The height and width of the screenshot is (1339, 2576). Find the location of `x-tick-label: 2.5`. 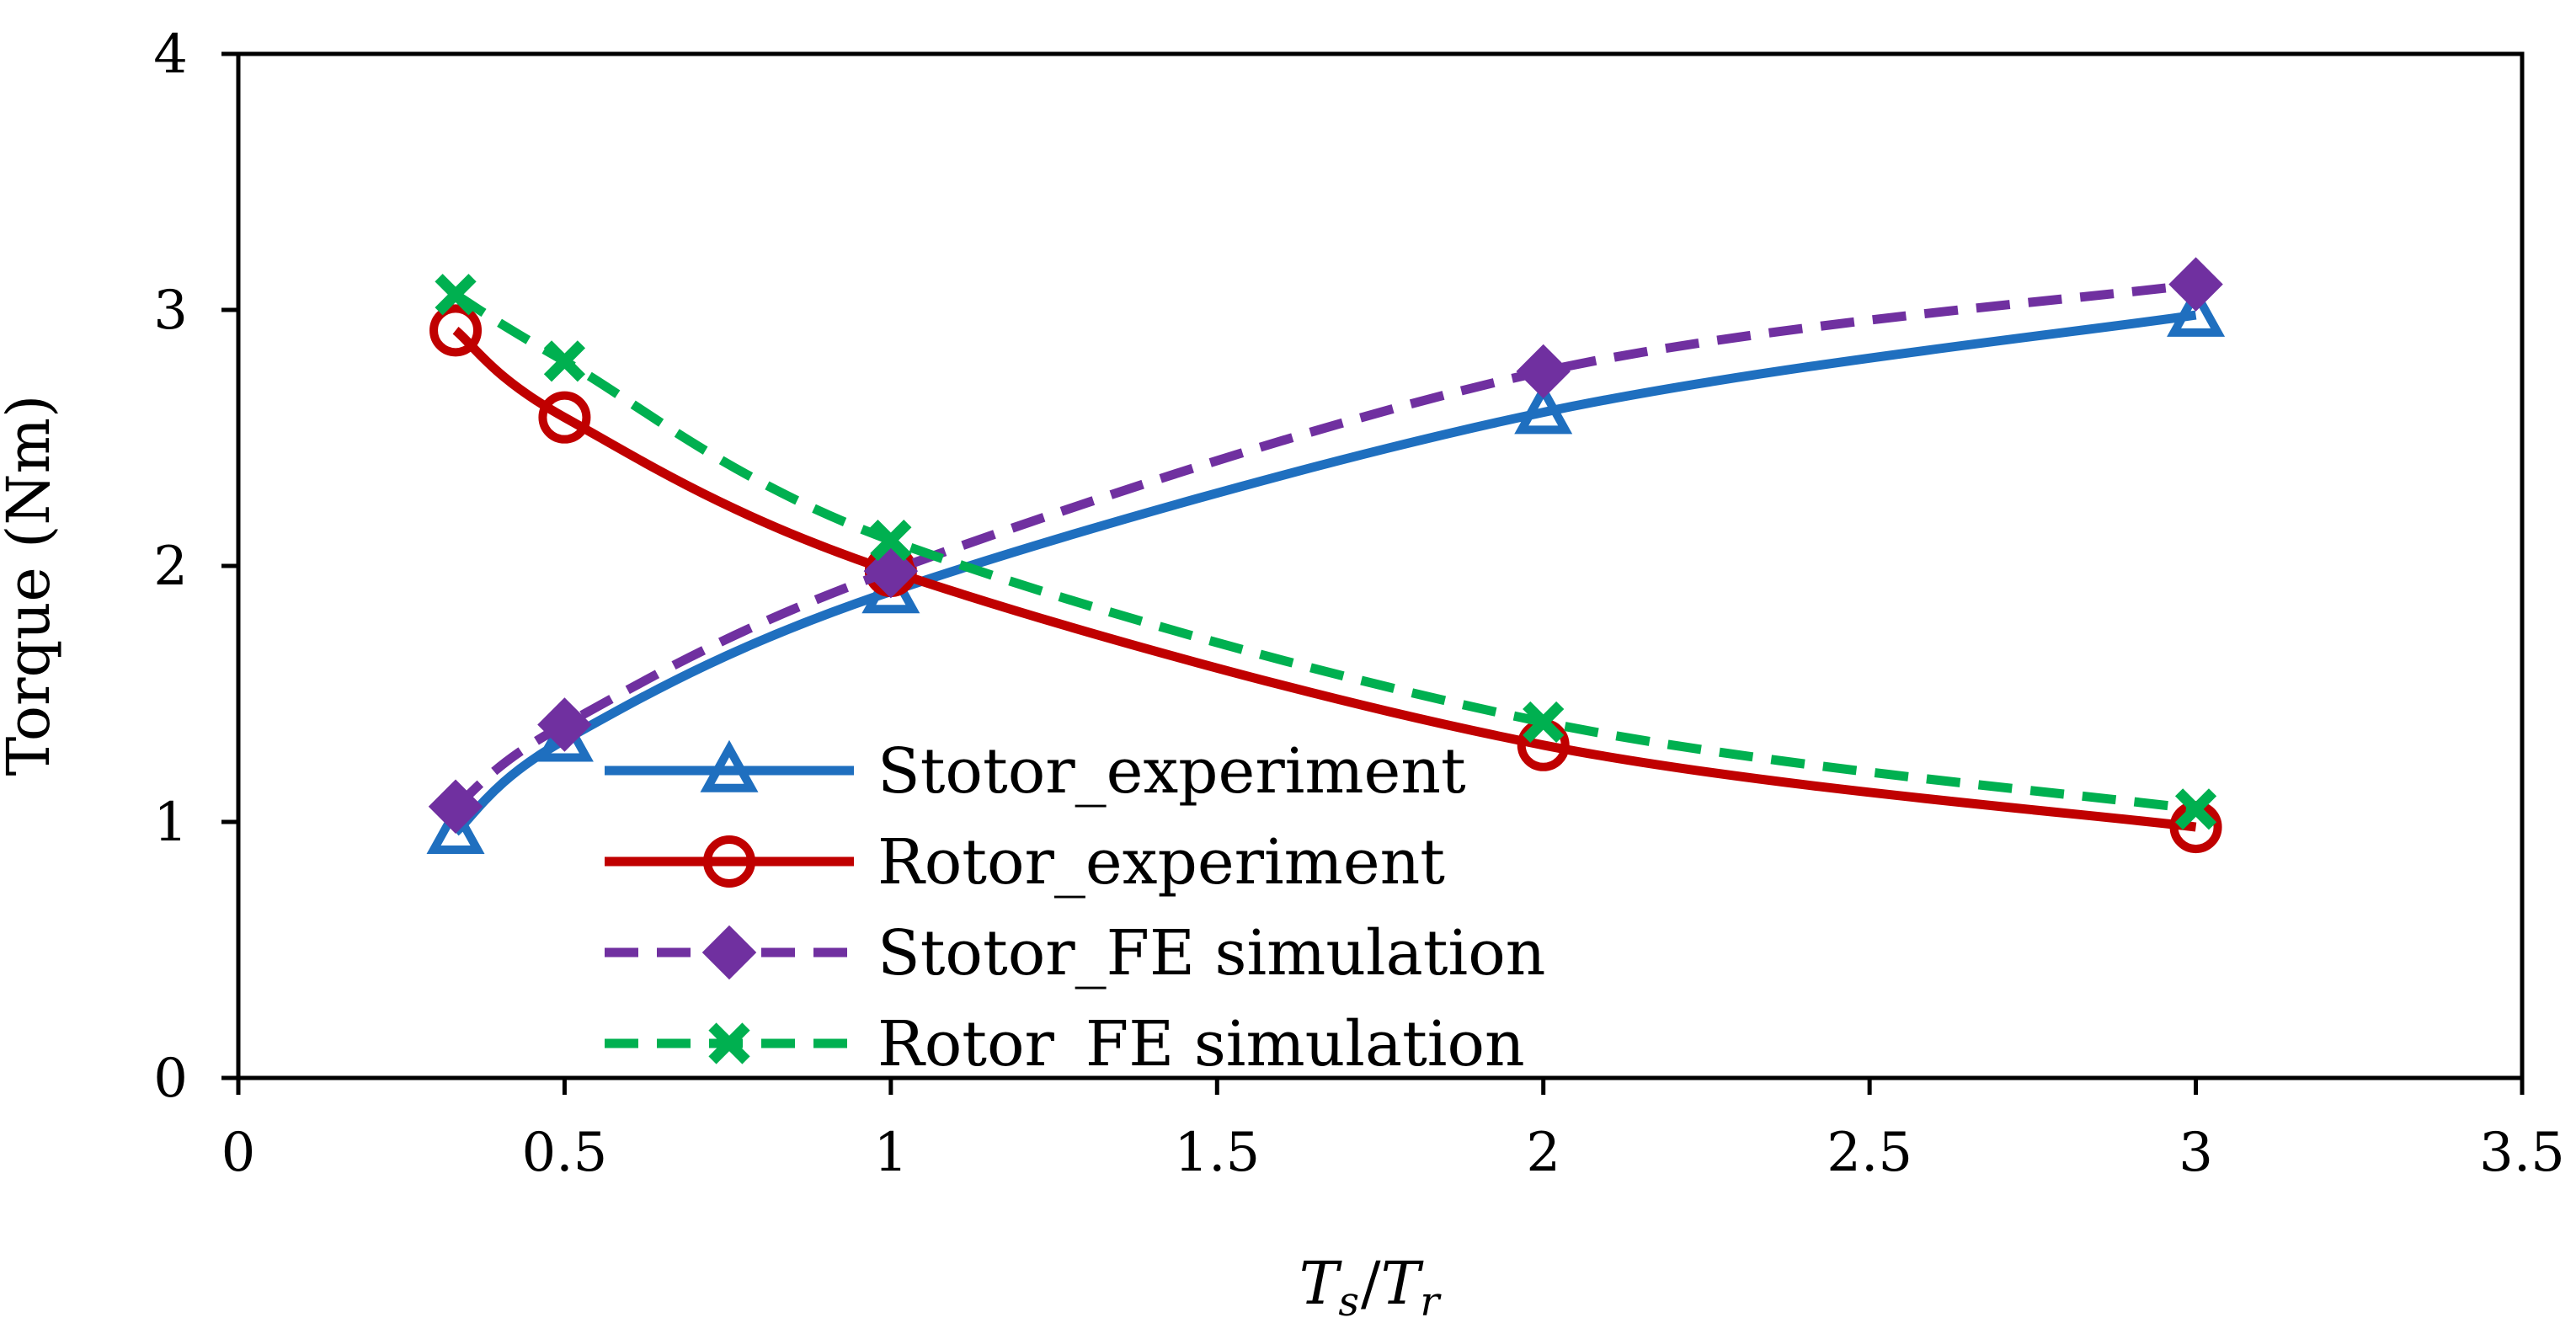

x-tick-label: 2.5 is located at coordinates (1869, 1153).